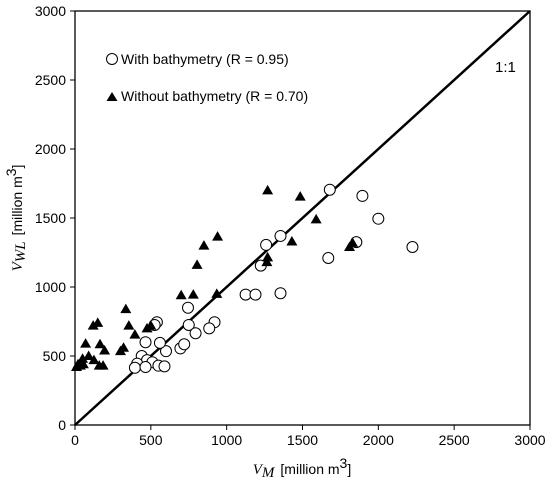 The height and width of the screenshot is (485, 550). I want to click on legend-marker-without-bathymetry, so click(112, 96).